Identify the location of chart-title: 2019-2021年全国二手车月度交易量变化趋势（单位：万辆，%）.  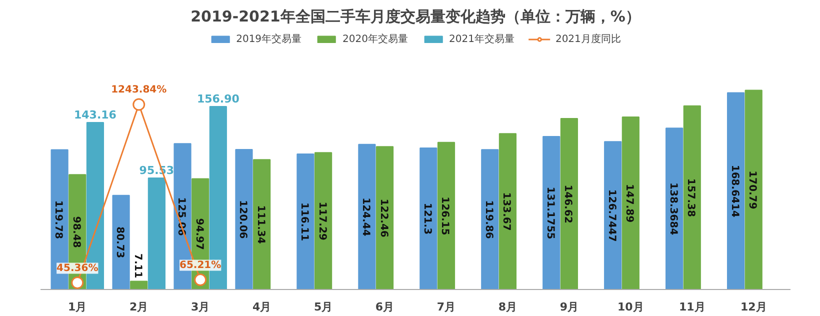
(415, 17).